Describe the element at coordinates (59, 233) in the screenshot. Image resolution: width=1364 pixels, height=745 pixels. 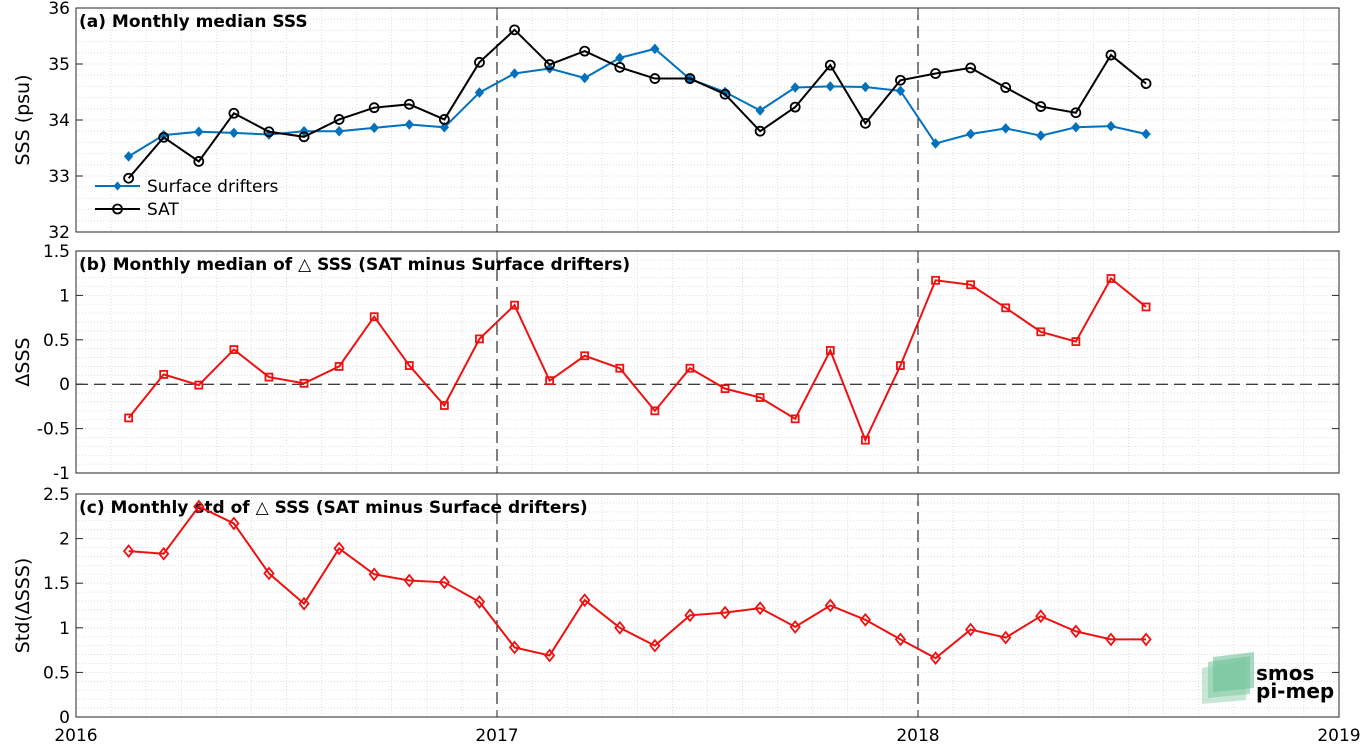
I see `y-tick-label: 32` at that location.